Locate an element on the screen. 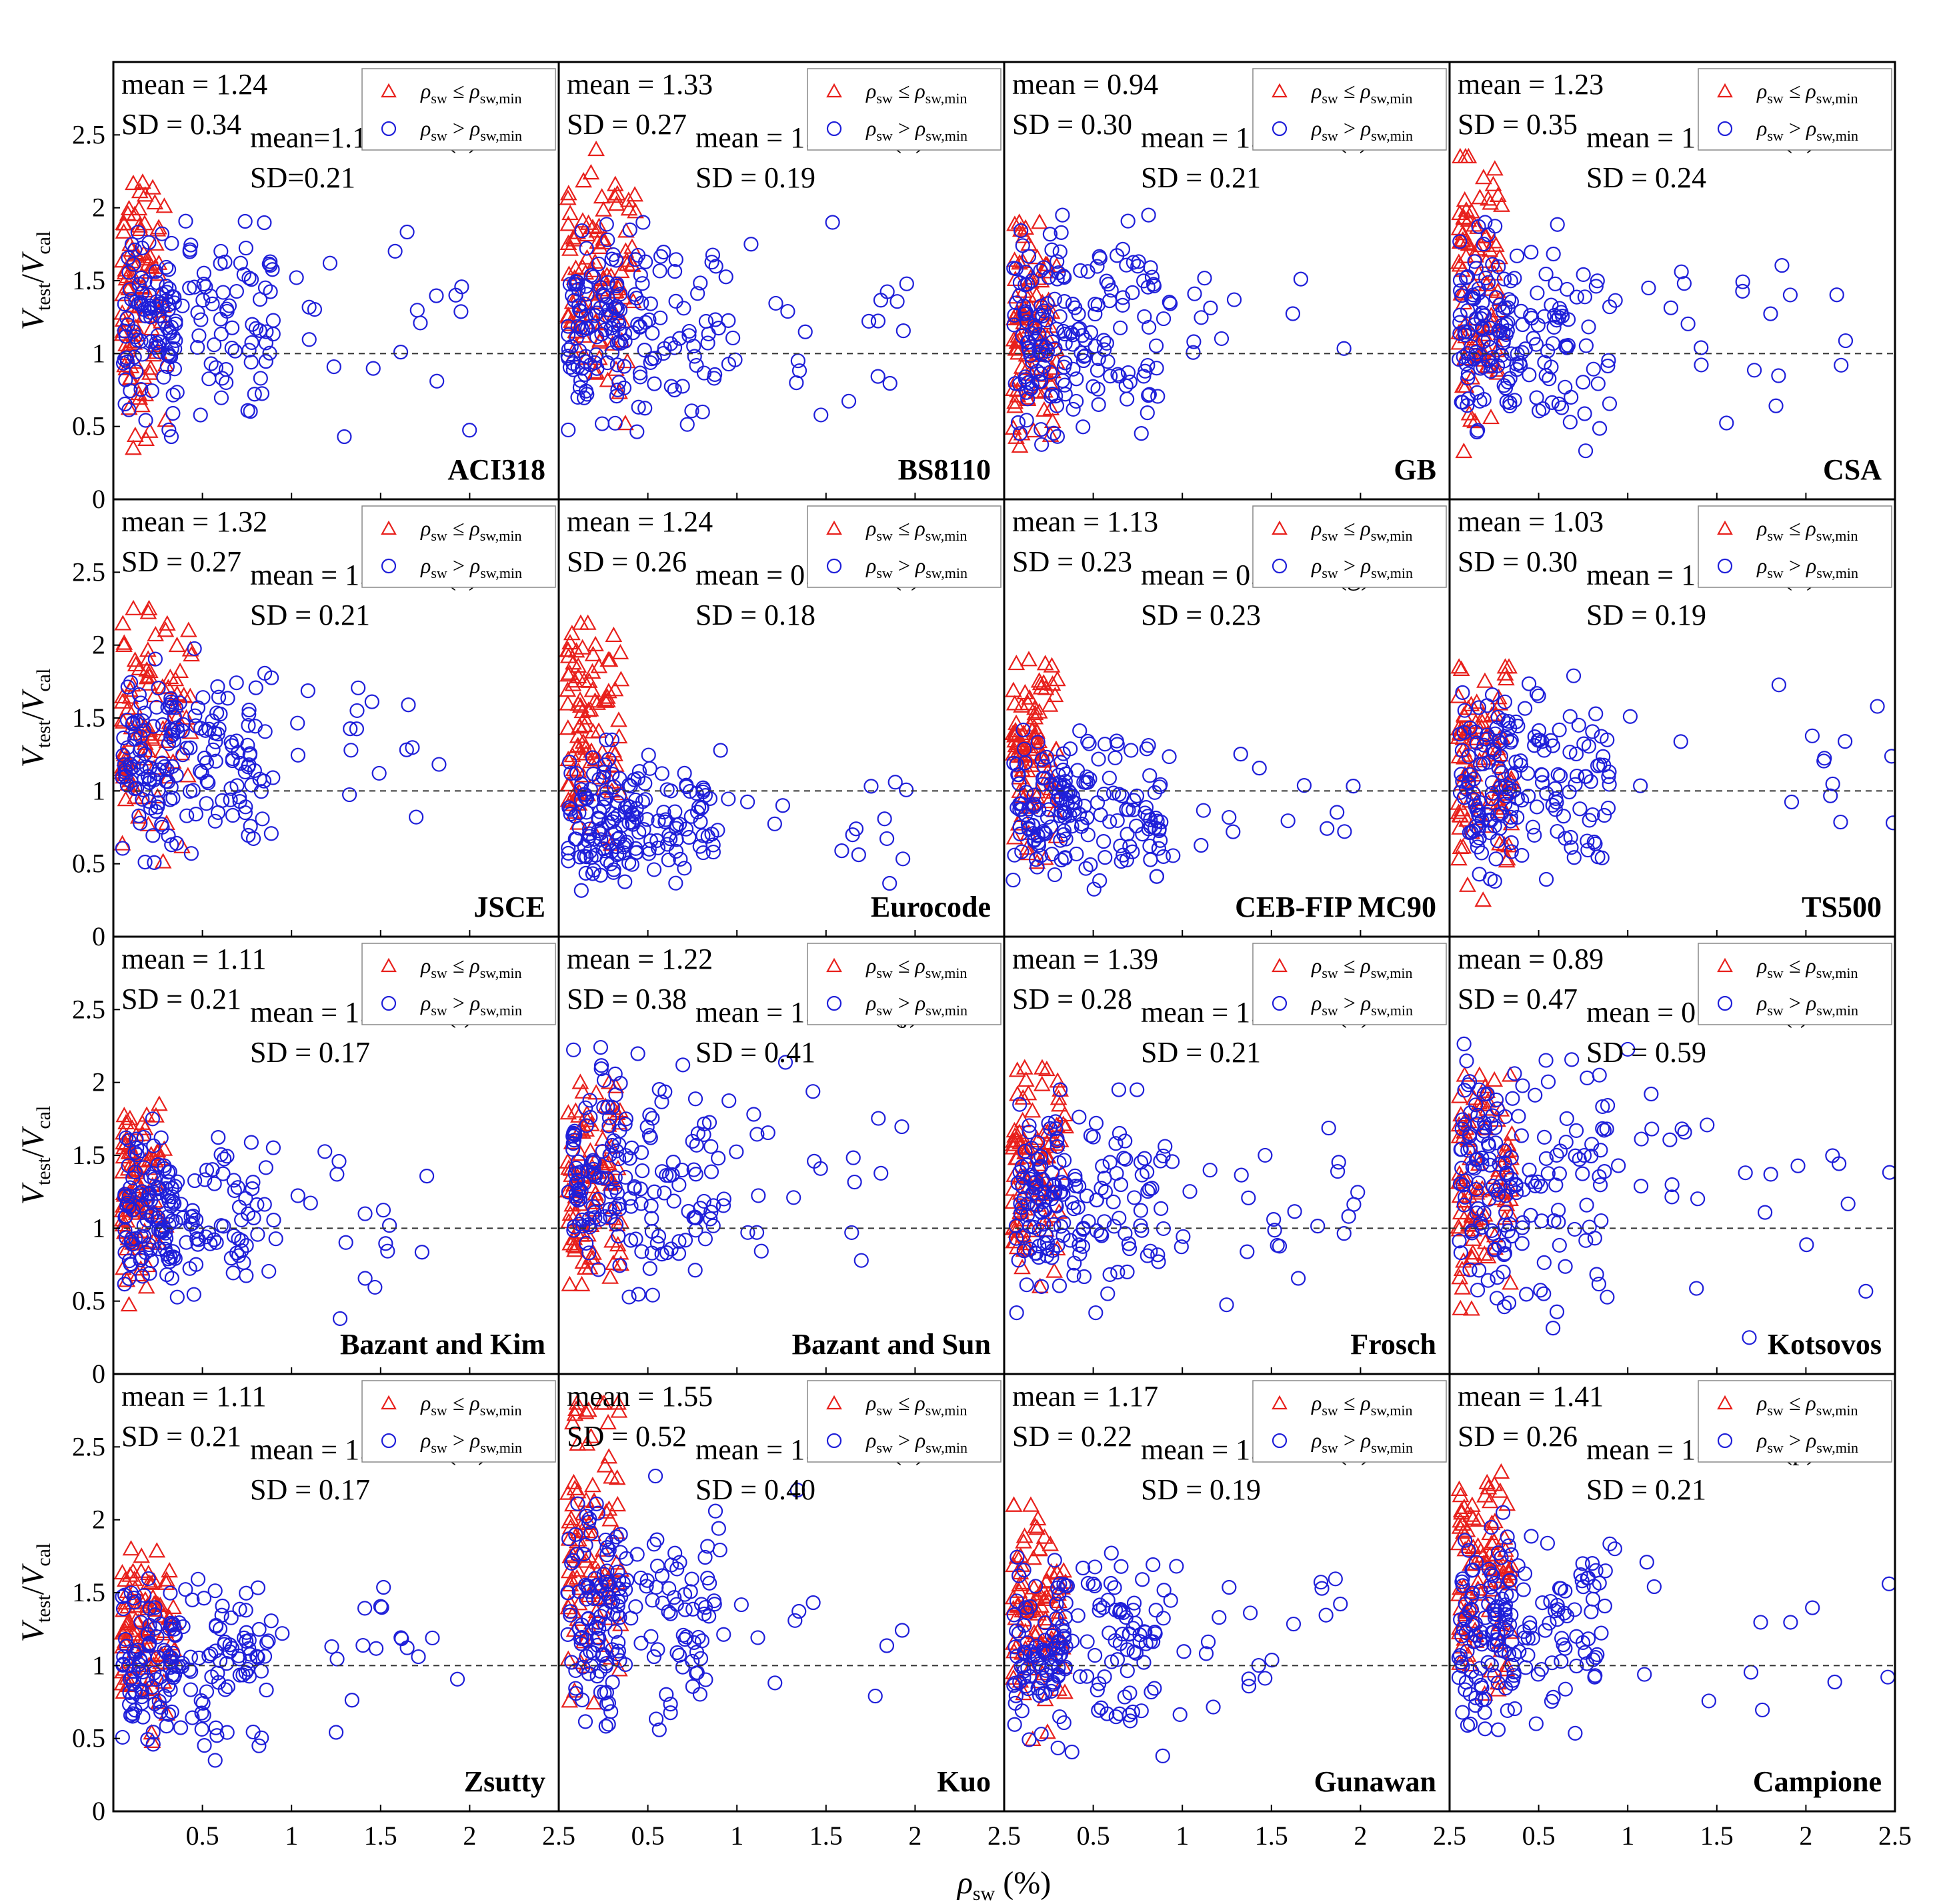  legend-high-label: ρsw > ρsw,min is located at coordinates (916, 567).